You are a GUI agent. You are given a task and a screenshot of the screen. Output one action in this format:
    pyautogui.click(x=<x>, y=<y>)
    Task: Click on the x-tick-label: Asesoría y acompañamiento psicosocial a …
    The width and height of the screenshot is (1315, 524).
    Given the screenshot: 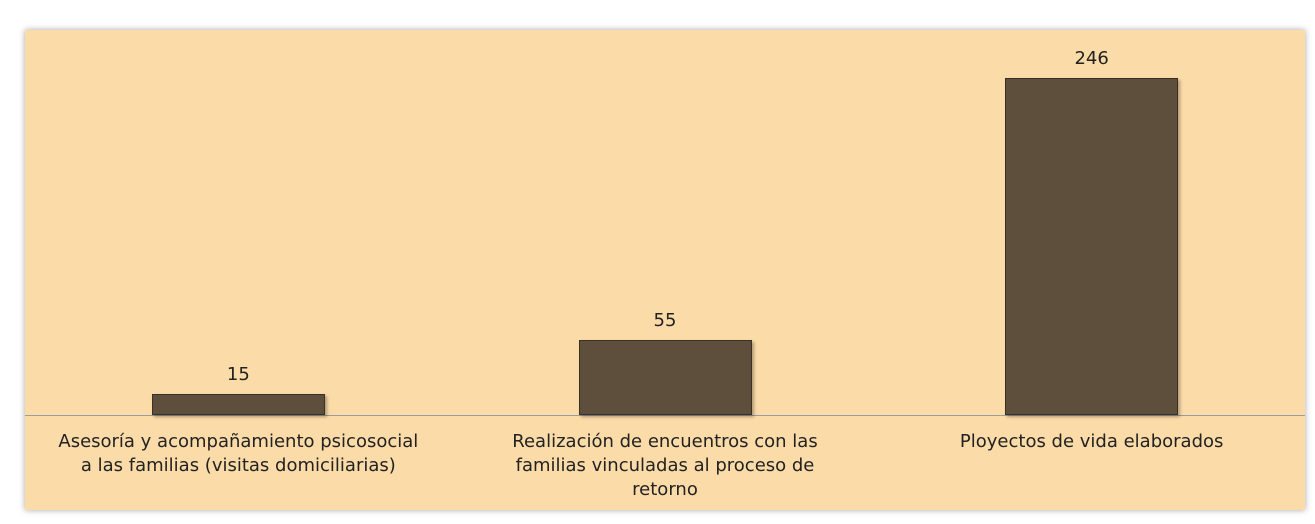 What is the action you would take?
    pyautogui.click(x=238, y=453)
    